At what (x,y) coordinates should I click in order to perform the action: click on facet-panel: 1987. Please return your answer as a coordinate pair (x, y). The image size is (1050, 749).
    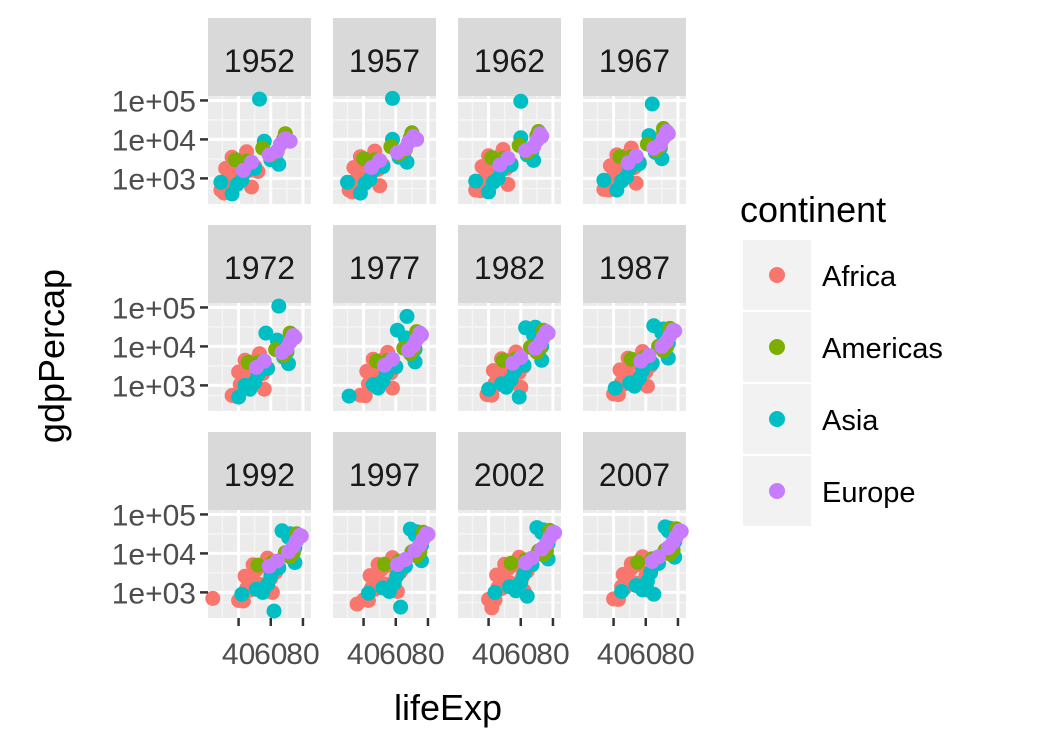
    Looking at the image, I should click on (634, 318).